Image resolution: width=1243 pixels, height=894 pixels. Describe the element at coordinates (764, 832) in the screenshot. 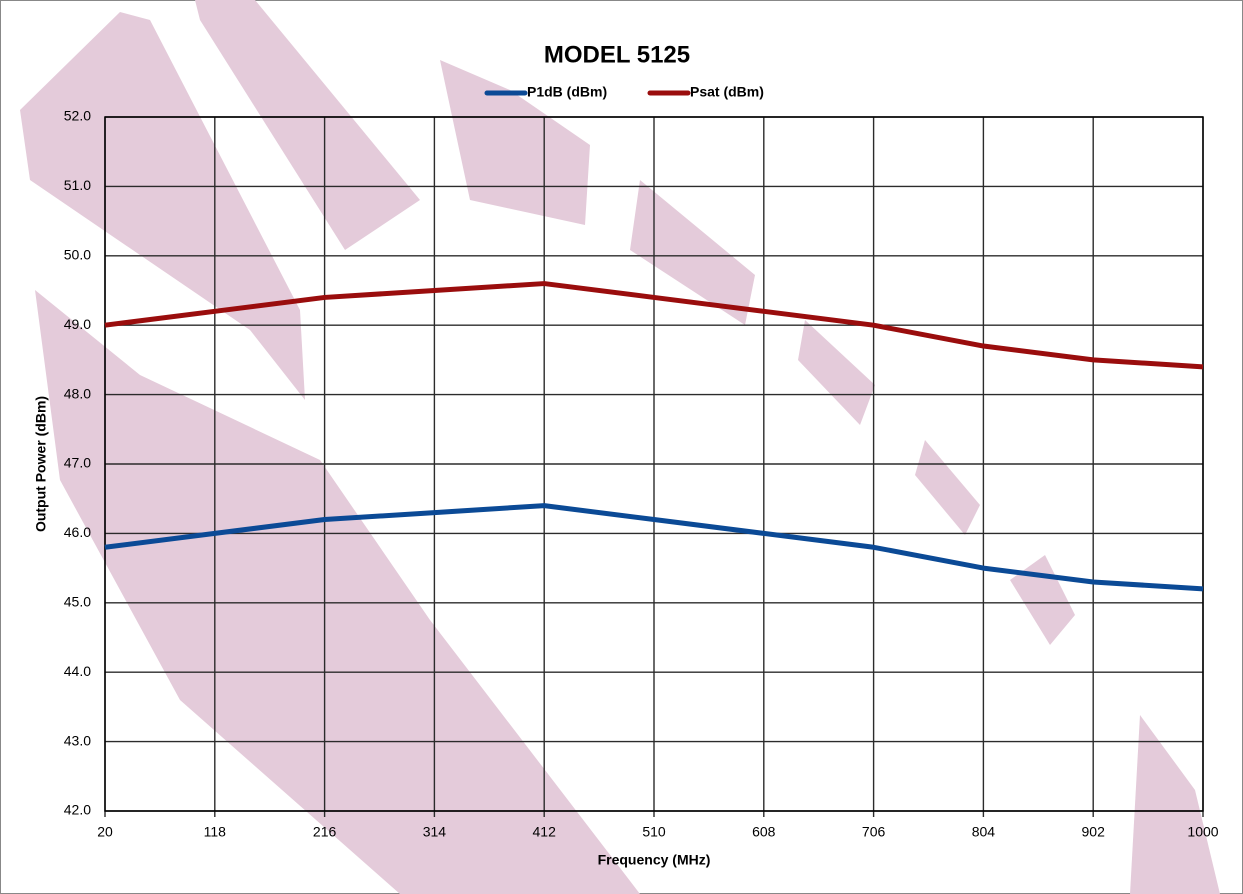

I see `x-tick-label: 608` at that location.